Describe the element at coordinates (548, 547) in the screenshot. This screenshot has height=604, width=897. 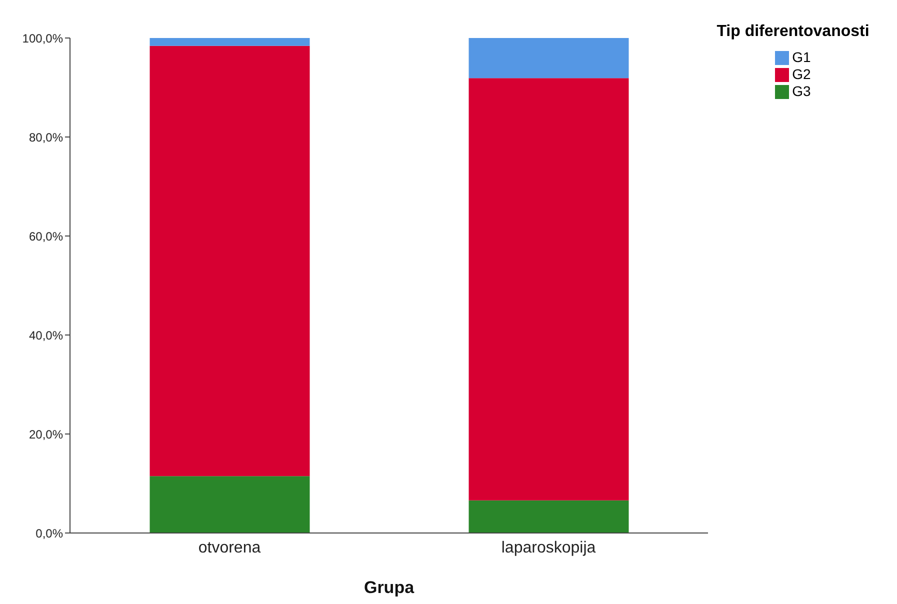
I see `x-tick-label: laparoskopija` at that location.